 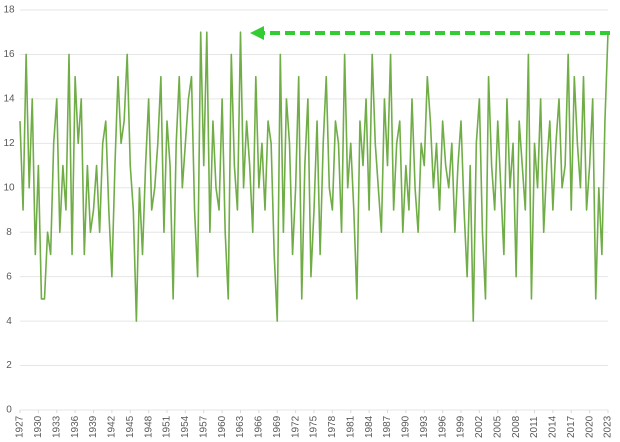 What do you see at coordinates (20, 426) in the screenshot?
I see `x-tick-label: 1927` at bounding box center [20, 426].